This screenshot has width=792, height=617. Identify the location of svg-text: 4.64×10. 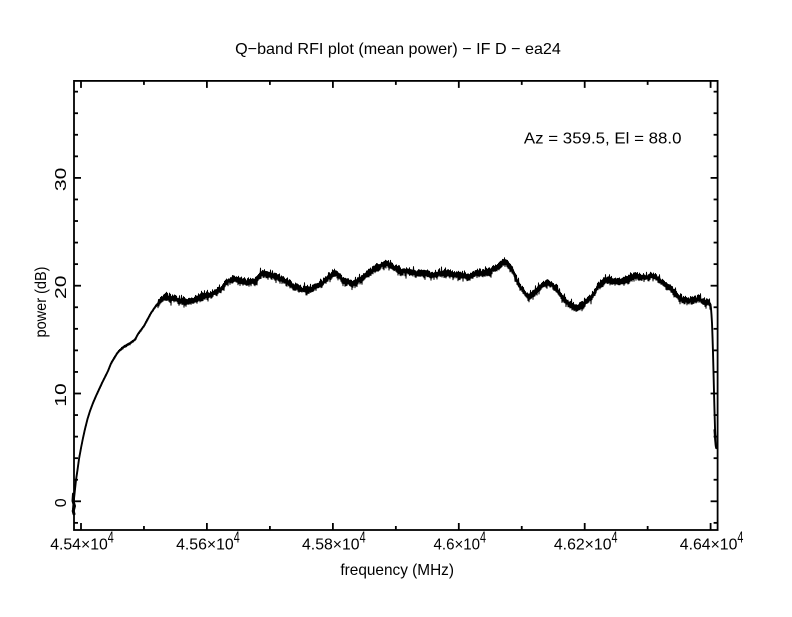
(709, 545).